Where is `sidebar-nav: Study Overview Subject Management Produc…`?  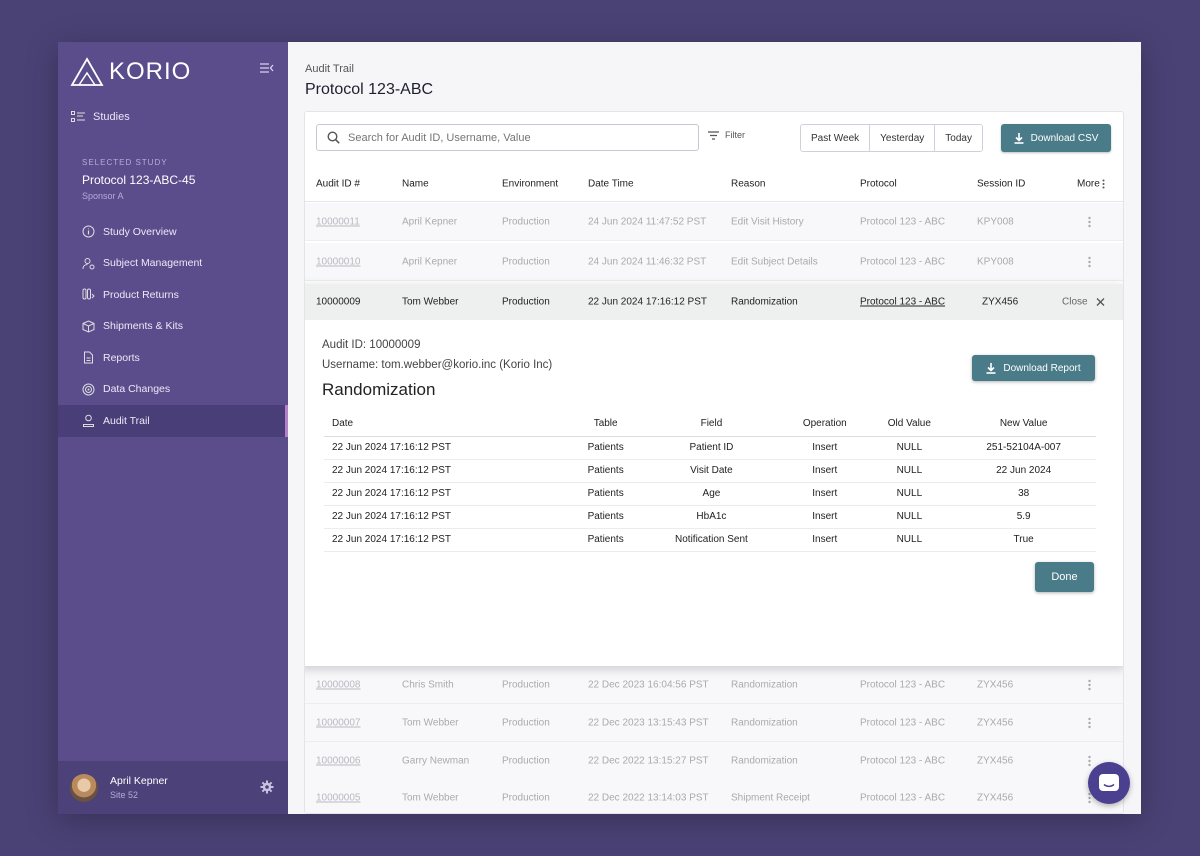 sidebar-nav: Study Overview Subject Management Produc… is located at coordinates (173, 326).